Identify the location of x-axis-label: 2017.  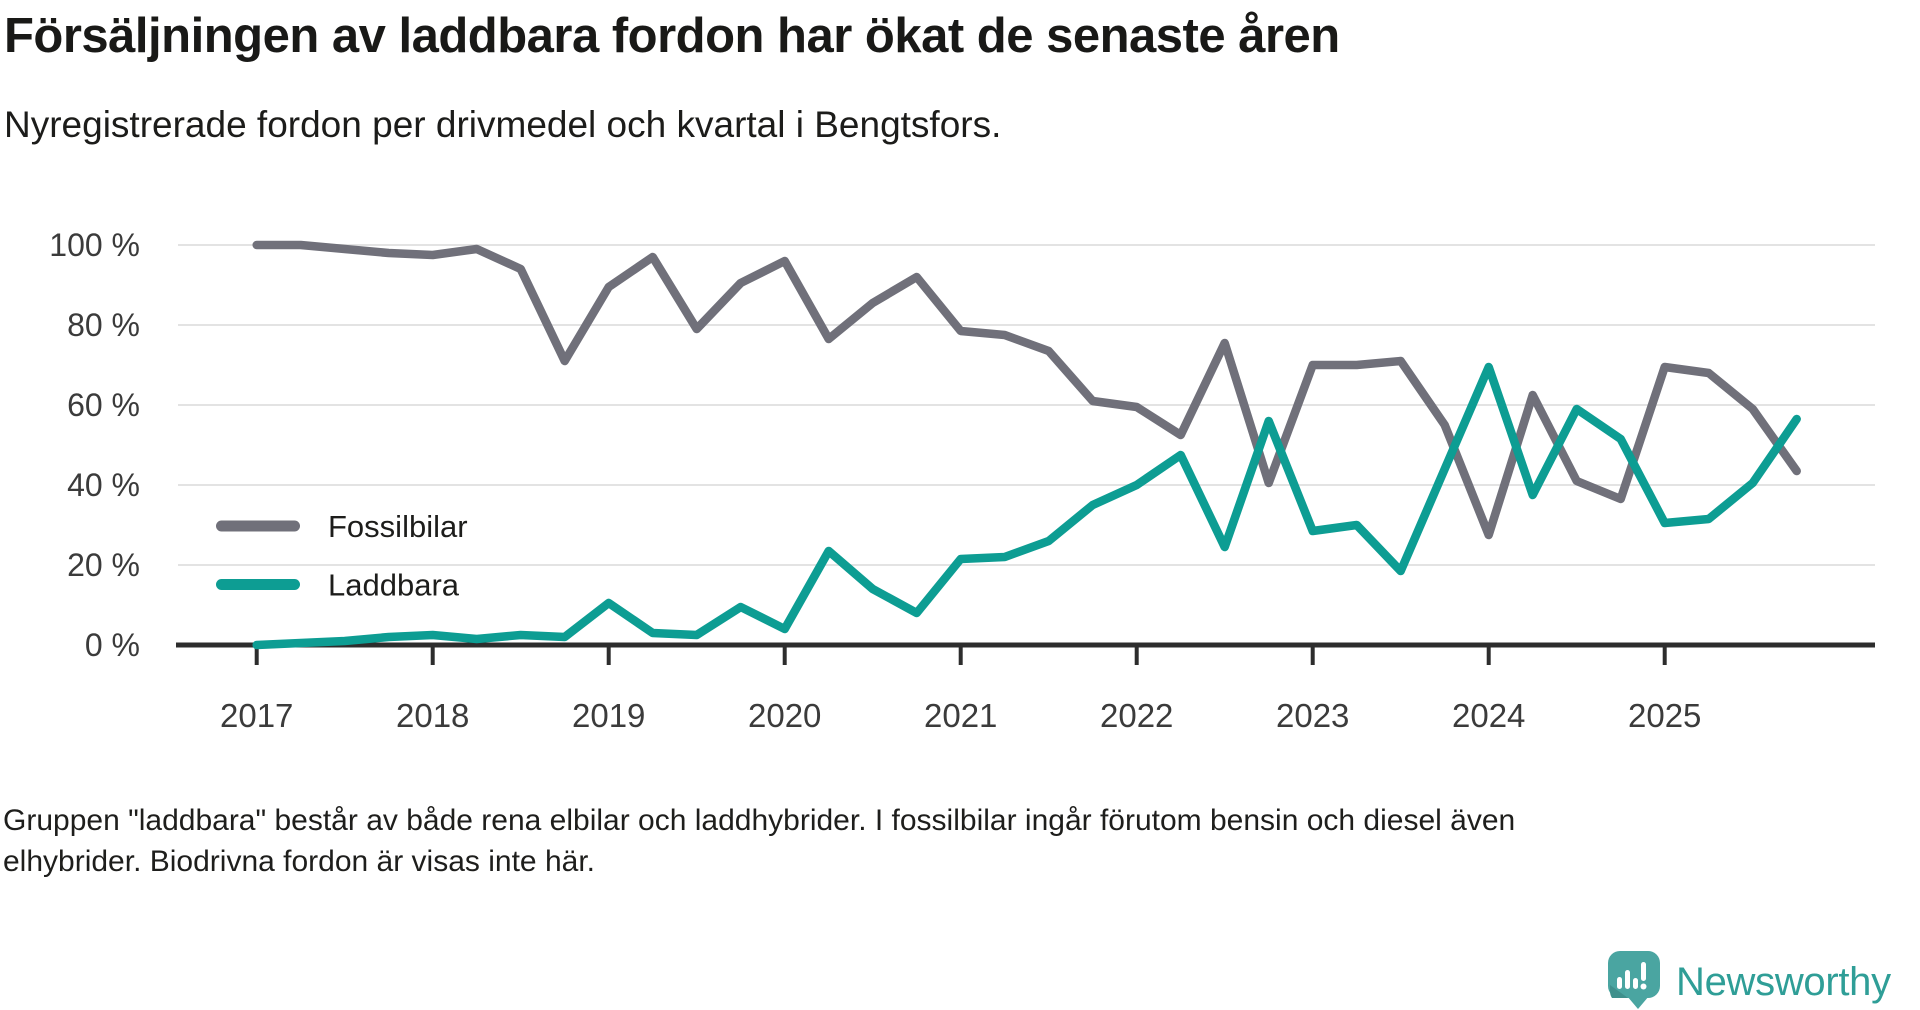
(256, 715).